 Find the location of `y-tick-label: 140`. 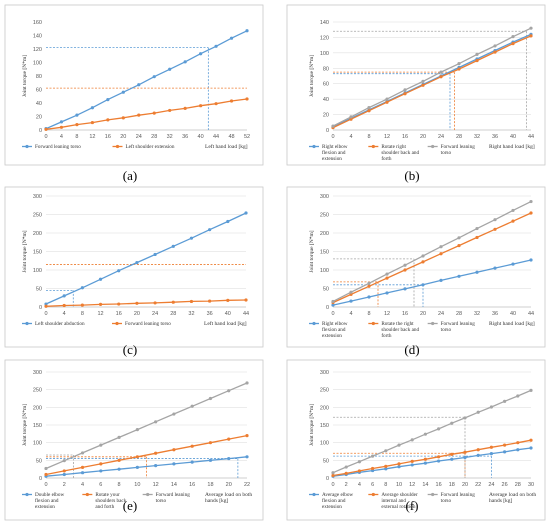

y-tick-label: 140 is located at coordinates (37, 37).